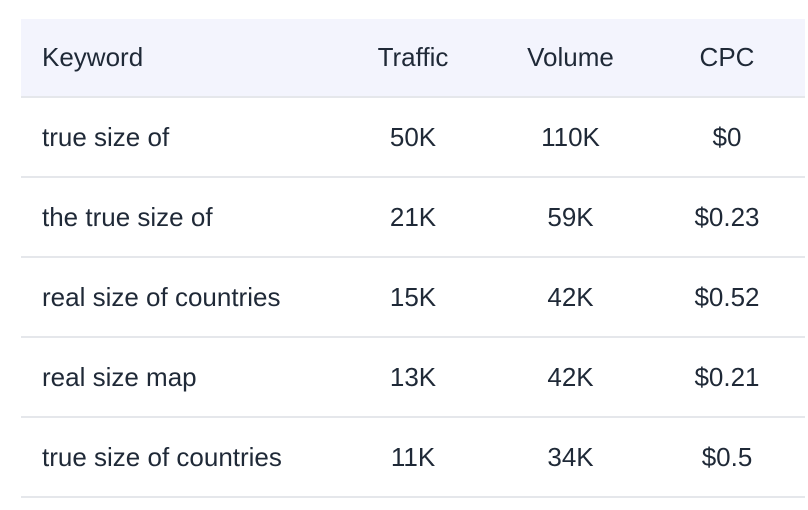 This screenshot has height=510, width=808. I want to click on volume-cell: 59K, so click(570, 217).